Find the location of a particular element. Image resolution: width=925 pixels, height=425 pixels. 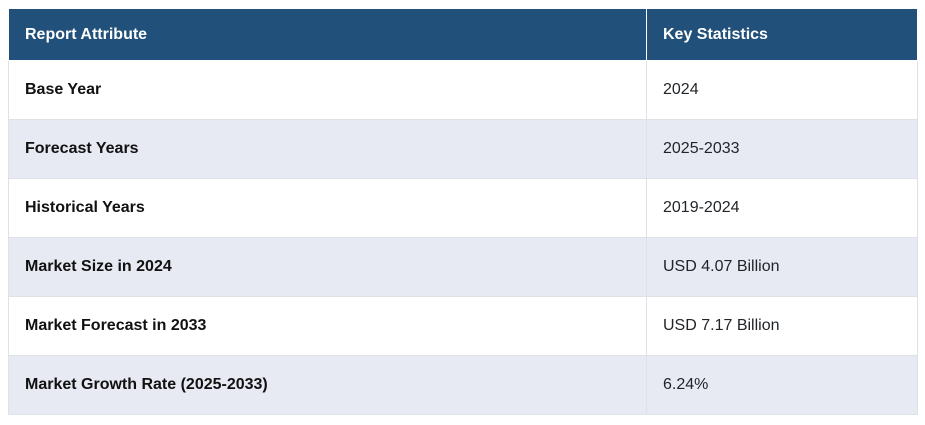

table-row: Base Year 2024 is located at coordinates (463, 90).